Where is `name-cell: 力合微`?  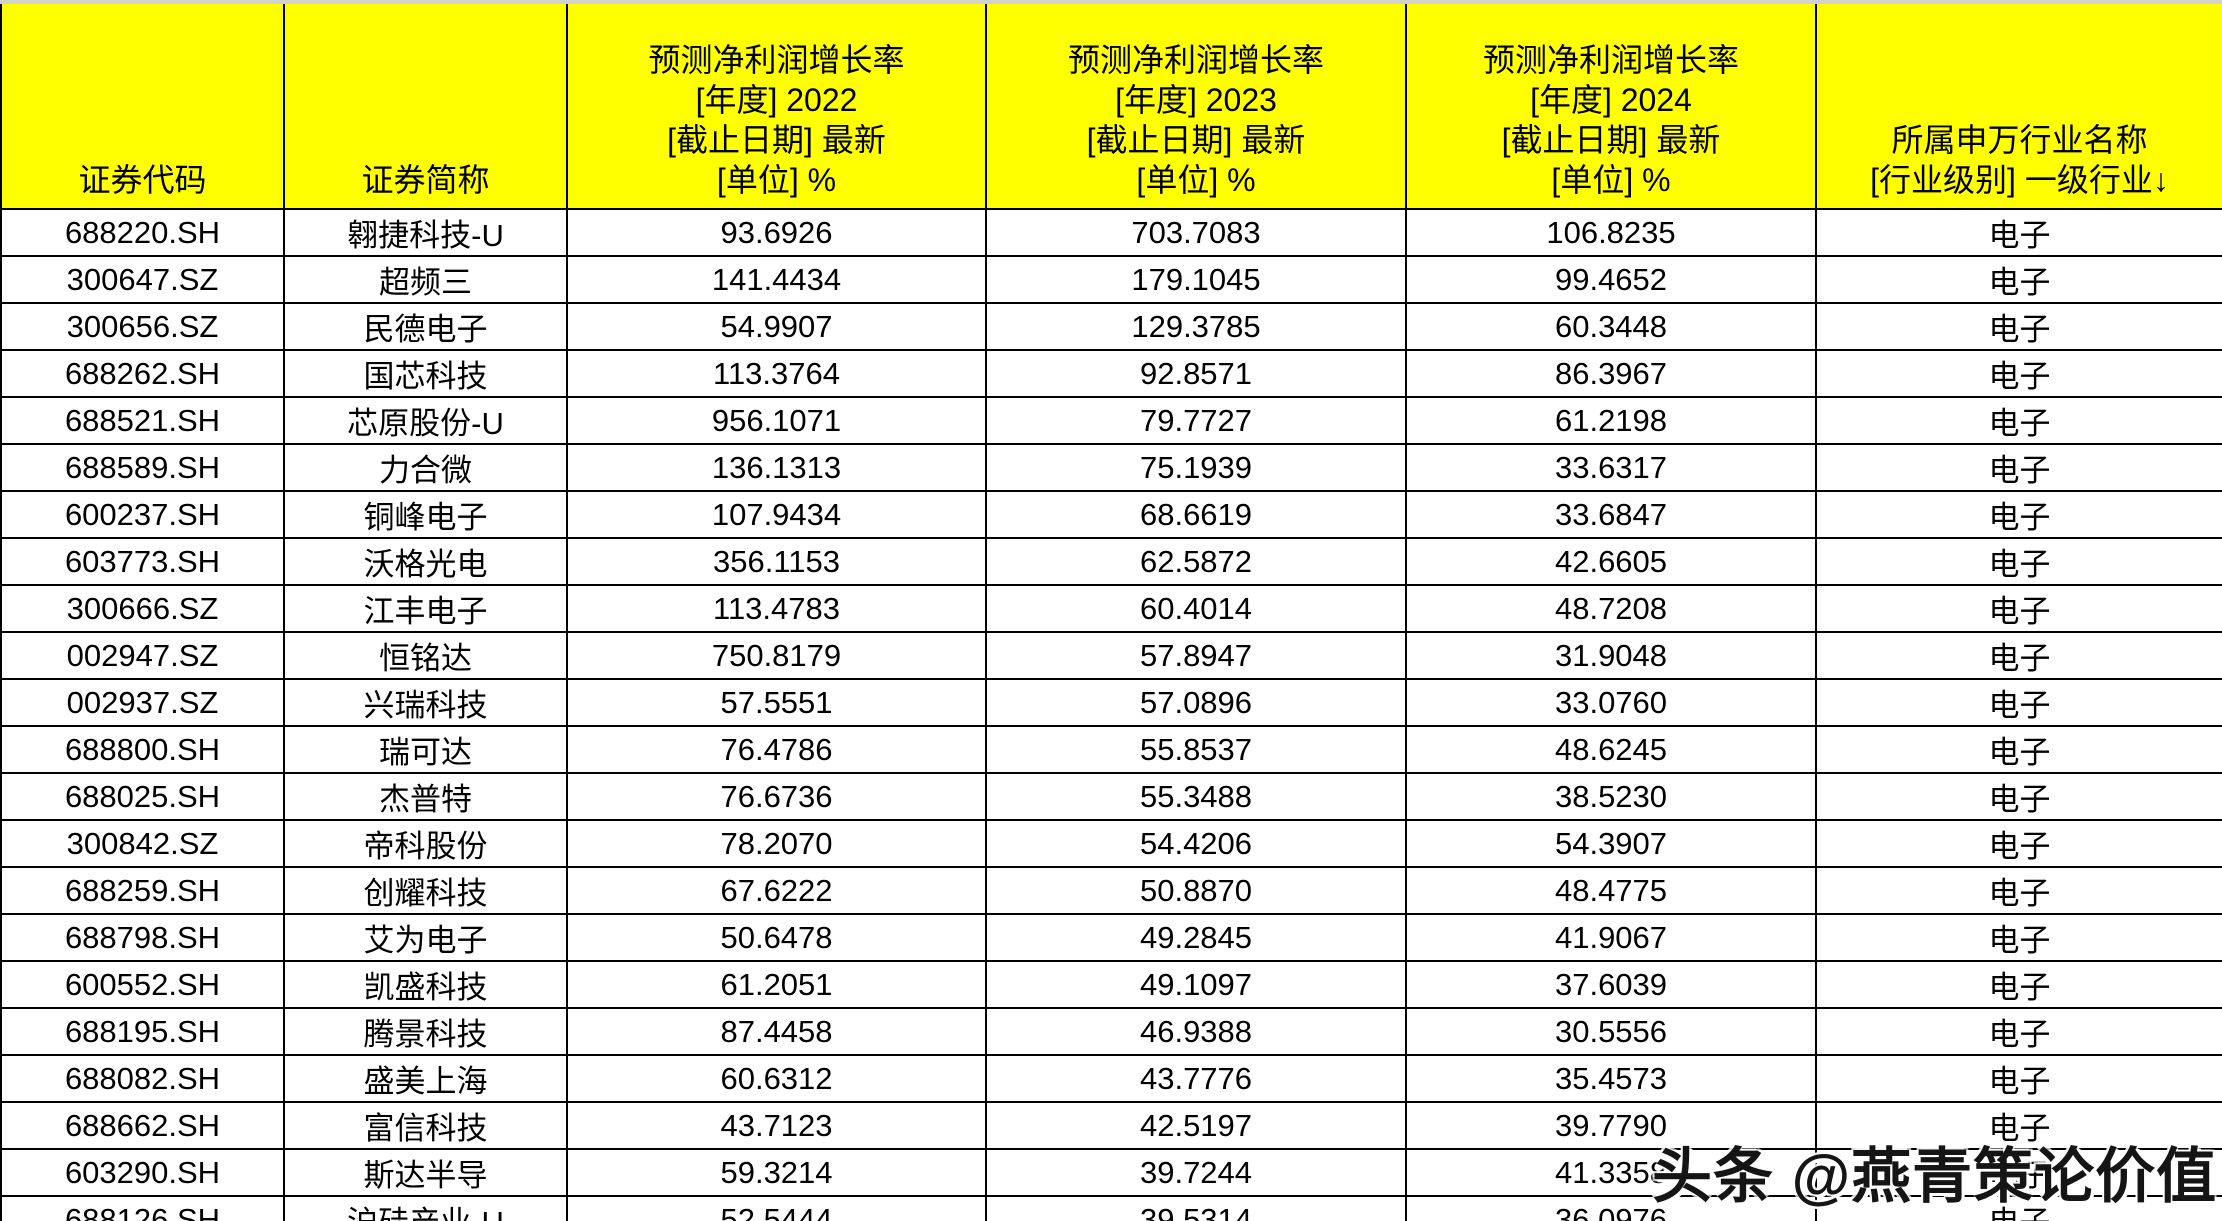 name-cell: 力合微 is located at coordinates (425, 467).